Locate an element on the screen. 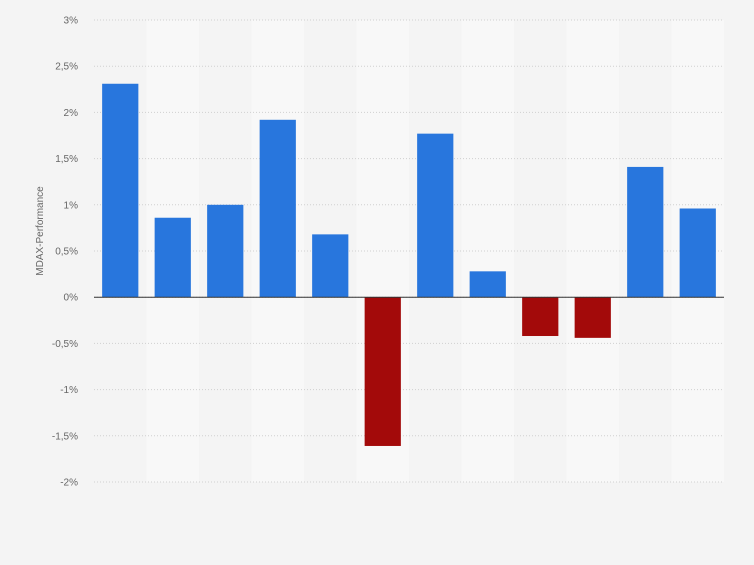  y-tick-label: 0,5% is located at coordinates (66, 252).